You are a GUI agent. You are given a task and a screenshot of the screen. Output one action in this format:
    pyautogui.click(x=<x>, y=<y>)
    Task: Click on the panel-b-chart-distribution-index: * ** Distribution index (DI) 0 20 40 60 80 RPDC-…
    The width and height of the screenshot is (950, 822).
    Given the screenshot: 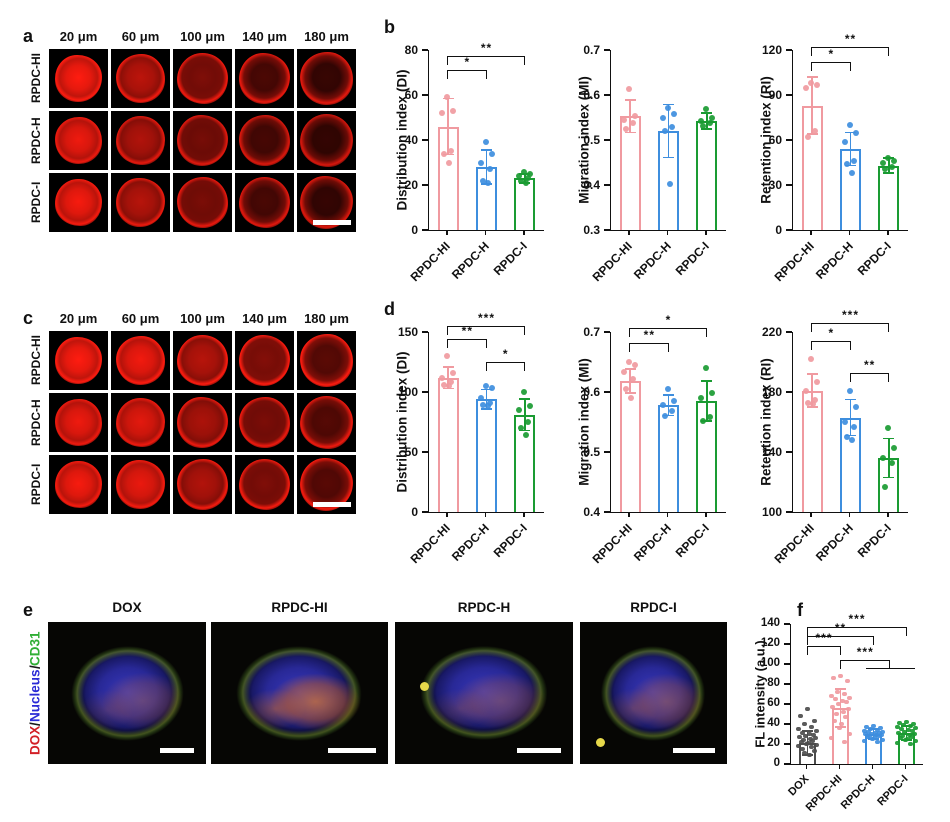 What is the action you would take?
    pyautogui.click(x=466, y=157)
    